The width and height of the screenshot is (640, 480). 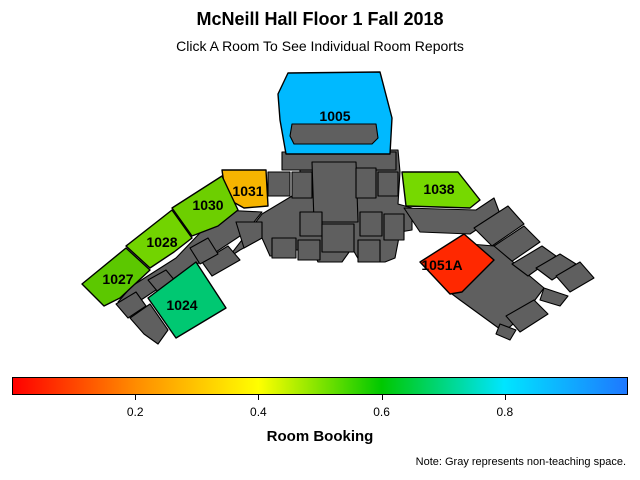 What do you see at coordinates (258, 412) in the screenshot?
I see `colorbar-tick-label: 0.4` at bounding box center [258, 412].